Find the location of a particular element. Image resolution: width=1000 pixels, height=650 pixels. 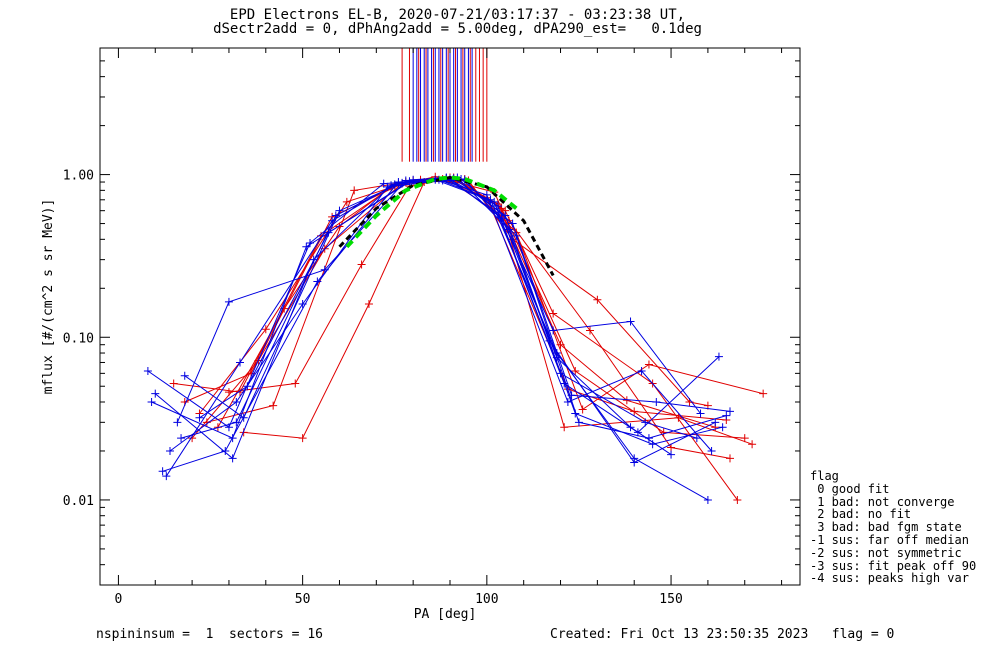

x-axis-label: PA [deg] is located at coordinates (445, 614).